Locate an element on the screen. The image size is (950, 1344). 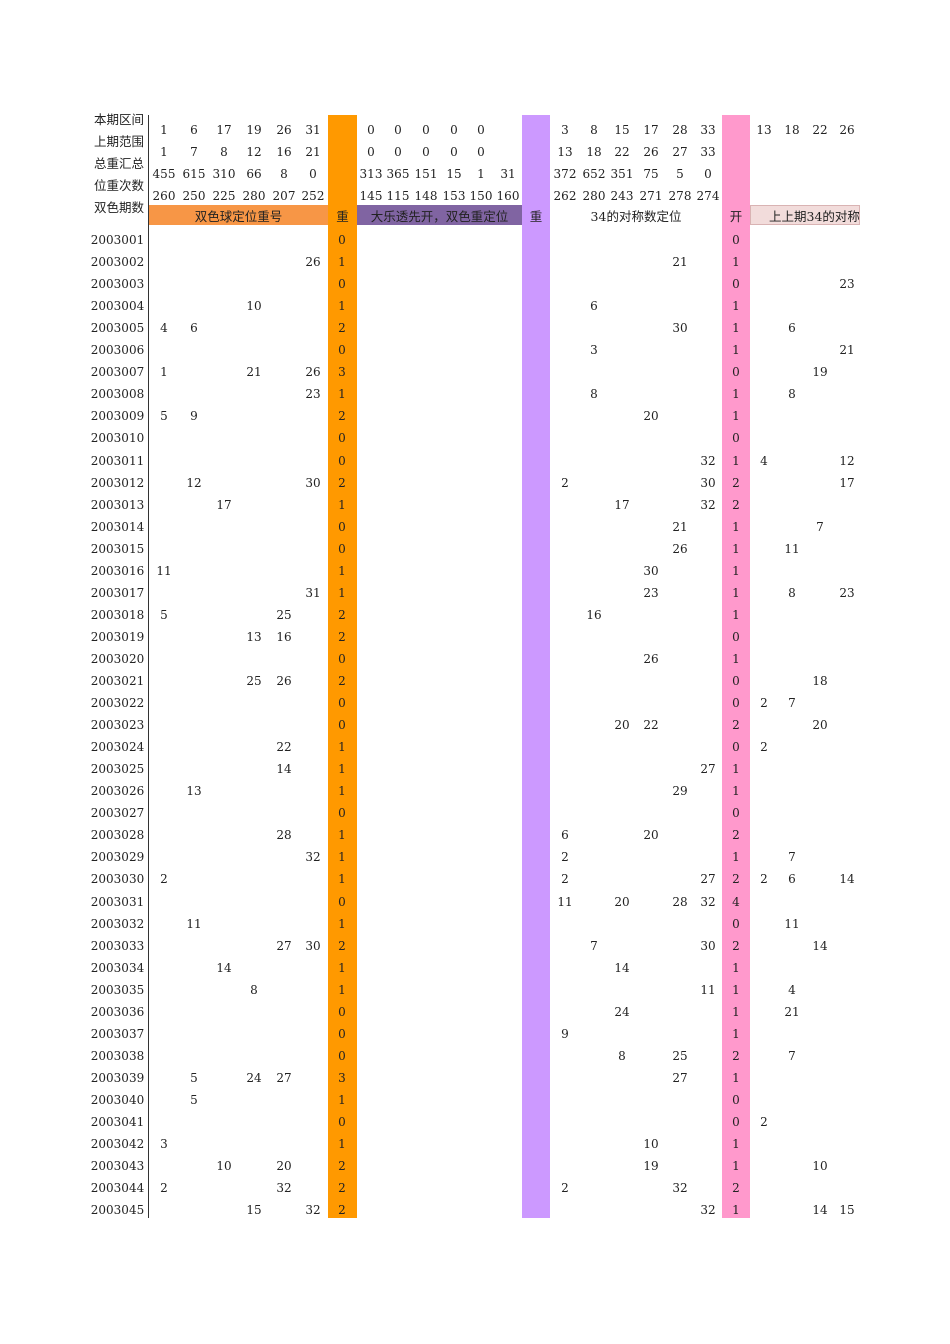
summary-cell: 13 is located at coordinates (764, 130).